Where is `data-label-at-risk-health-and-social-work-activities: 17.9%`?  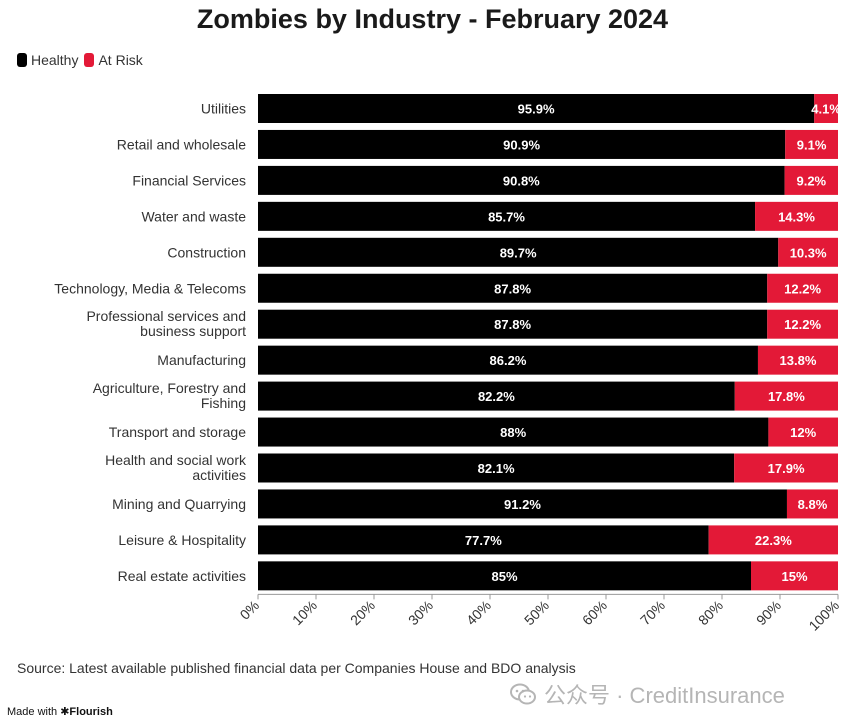 data-label-at-risk-health-and-social-work-activities: 17.9% is located at coordinates (786, 468).